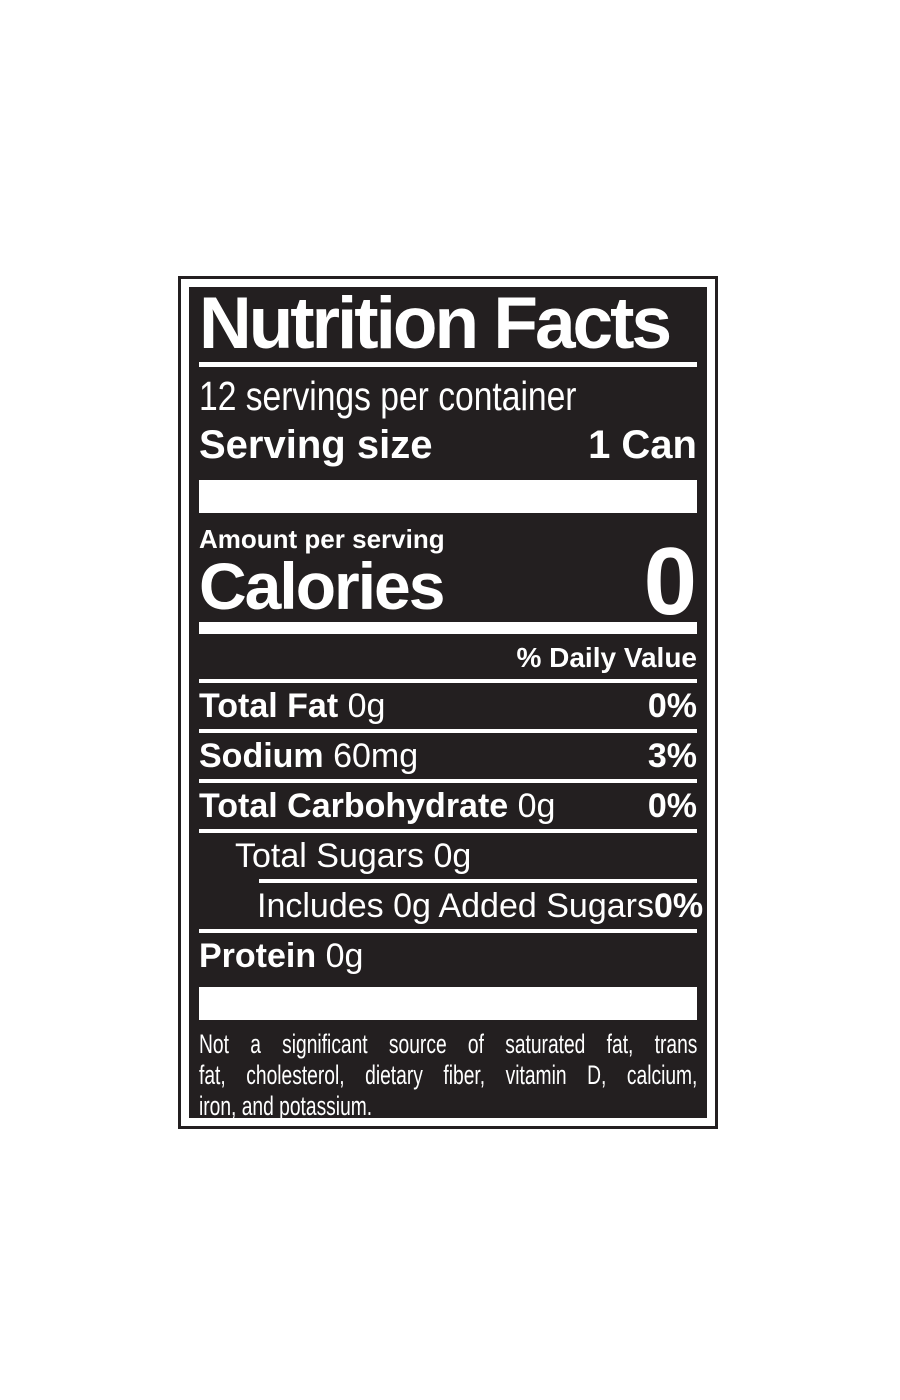  Describe the element at coordinates (309, 756) in the screenshot. I see `nutrient-name: Sodium 60mg` at that location.